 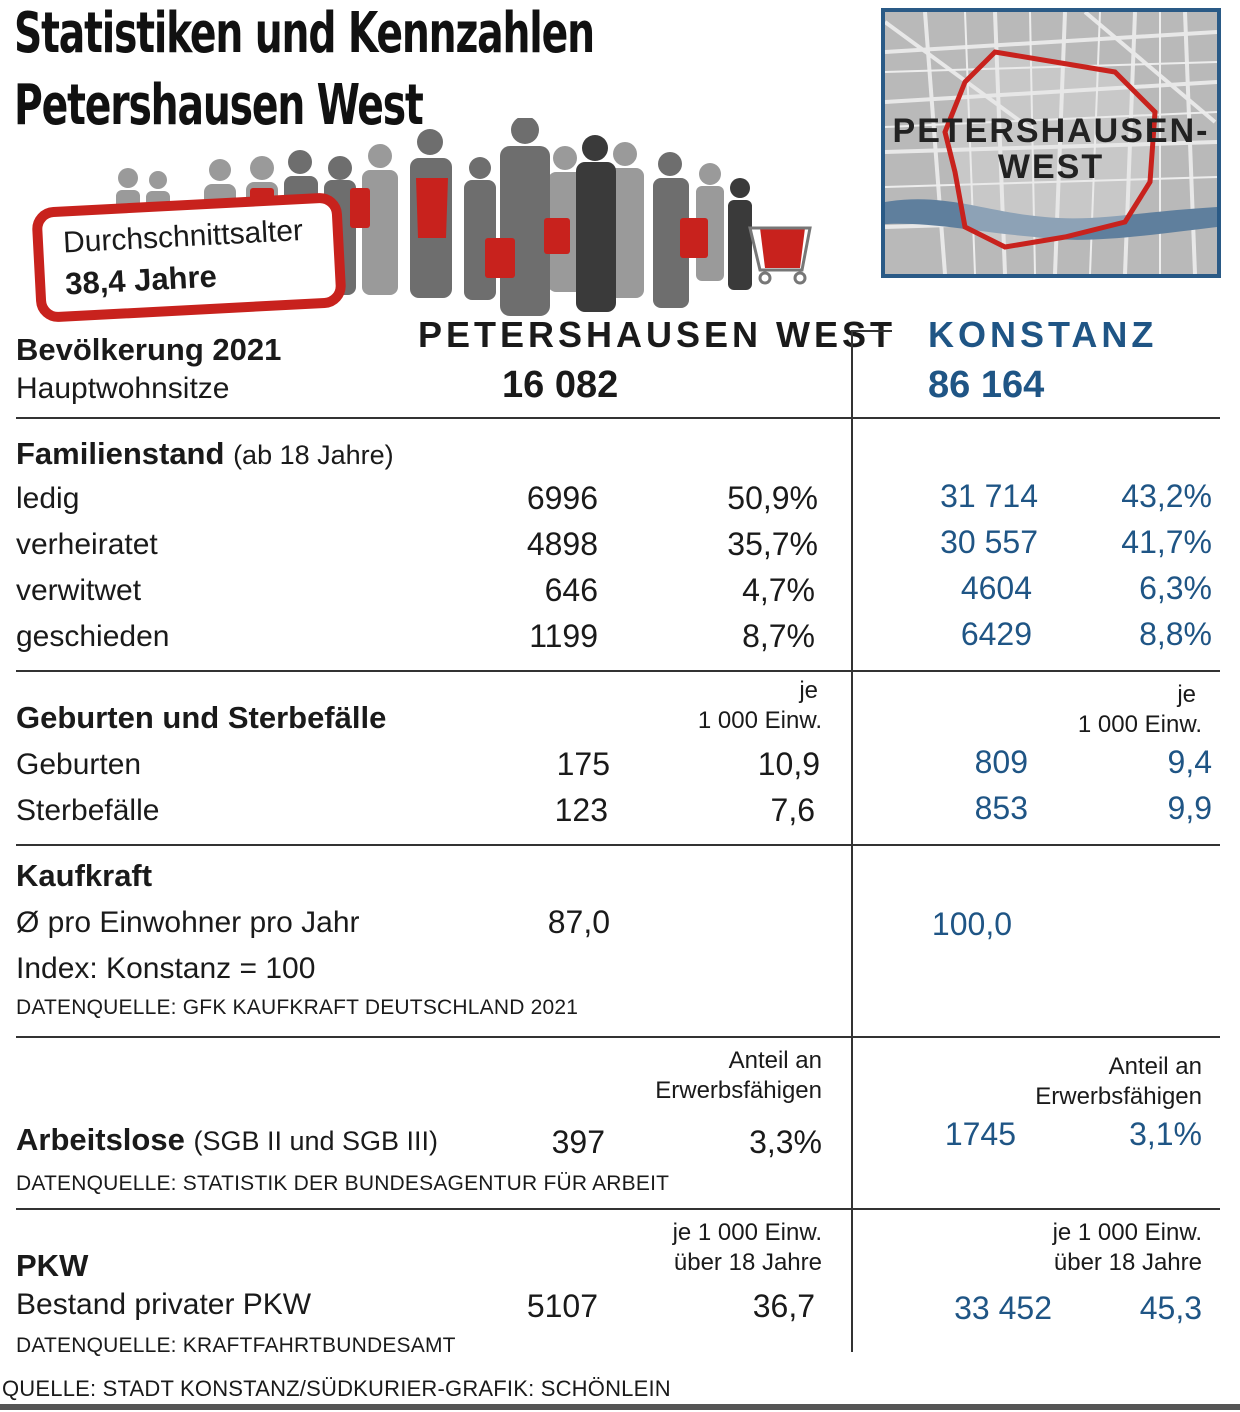 I want to click on arbeitslose-west-count: 397, so click(x=578, y=1142).